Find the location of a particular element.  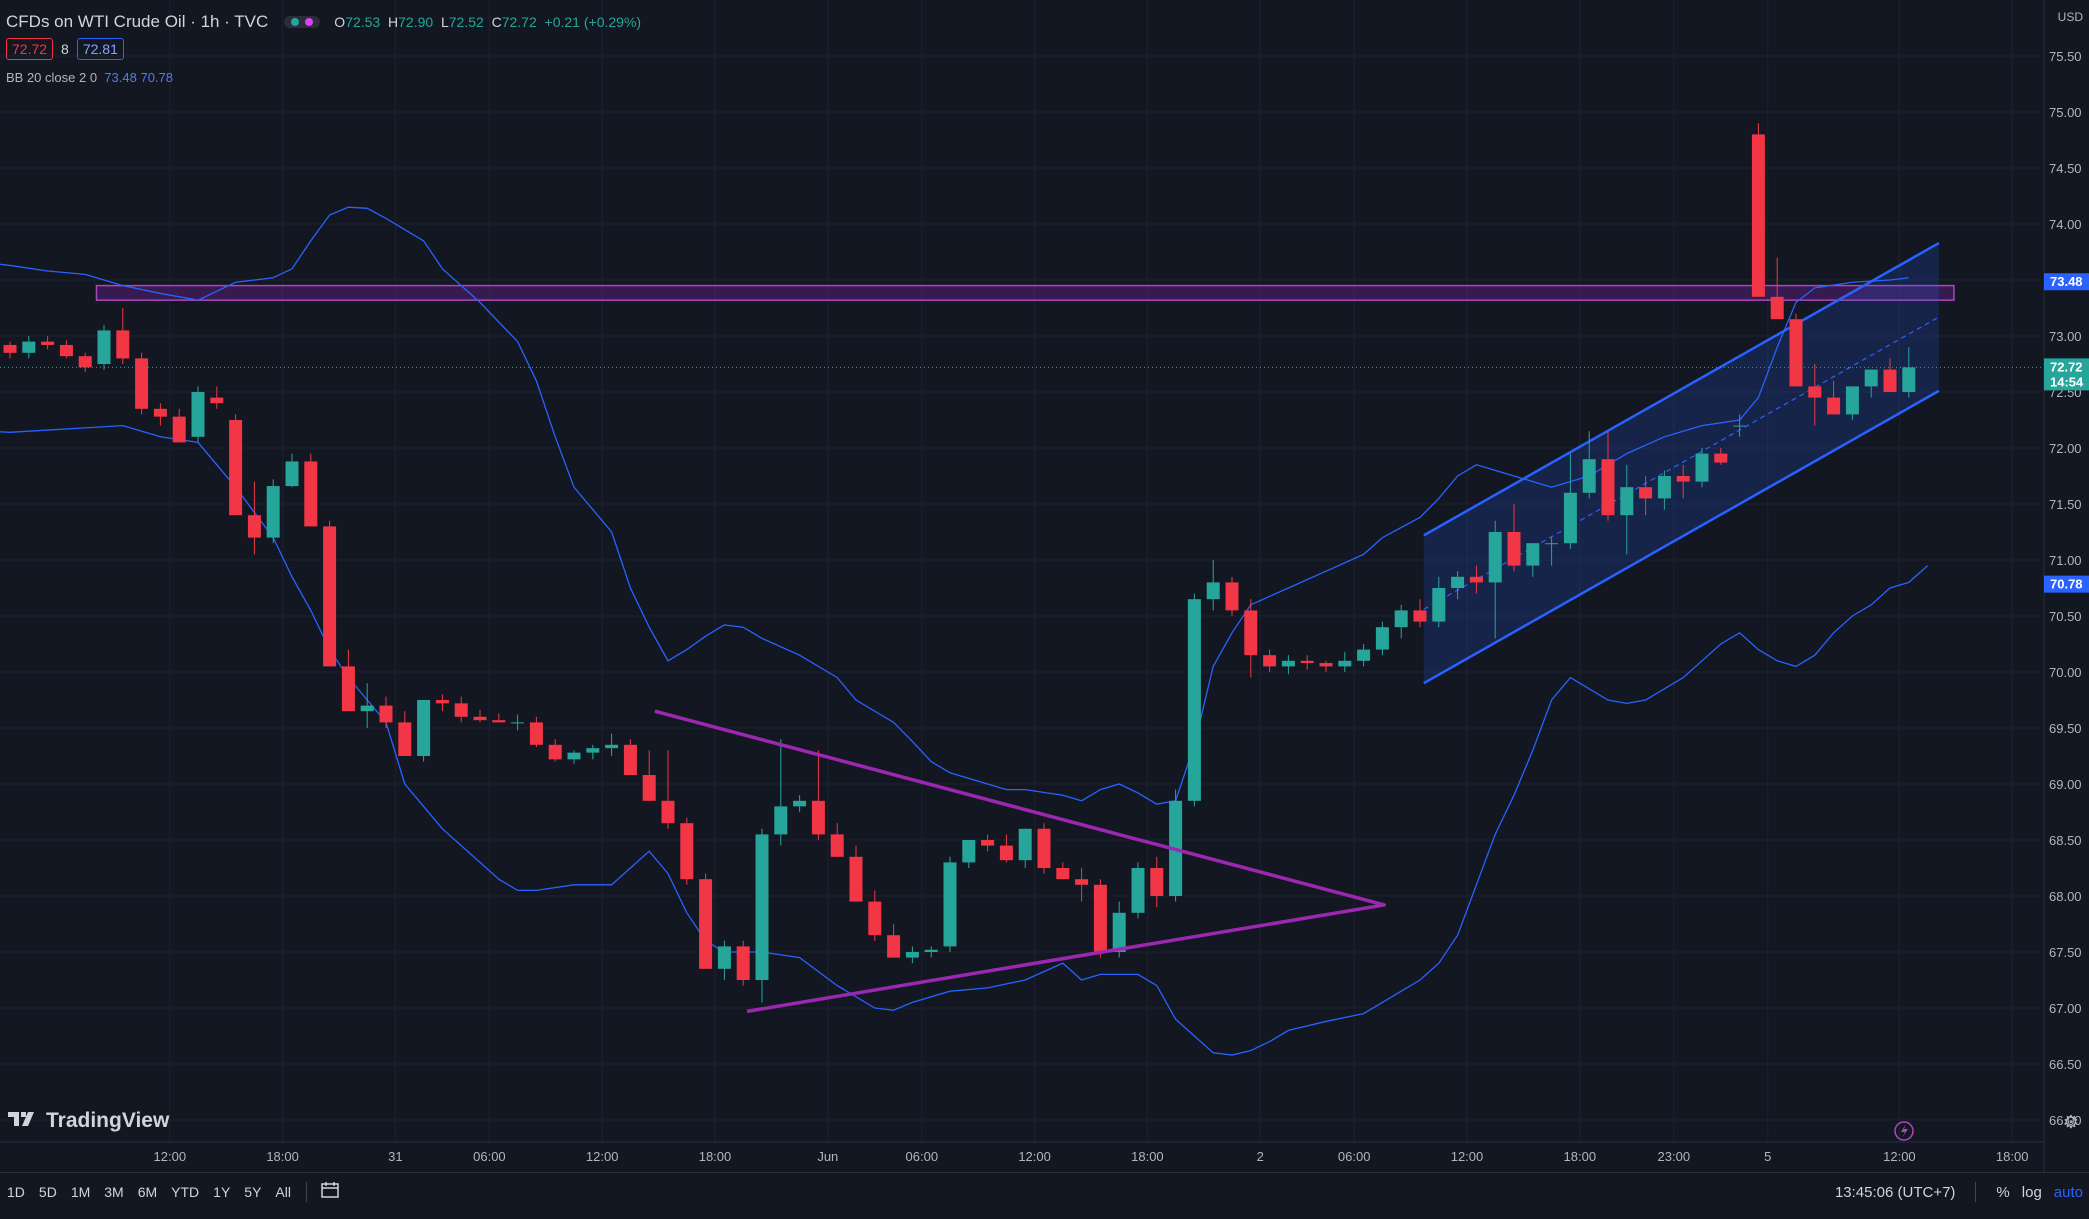

timeframe-6m: 6M is located at coordinates (147, 1192).